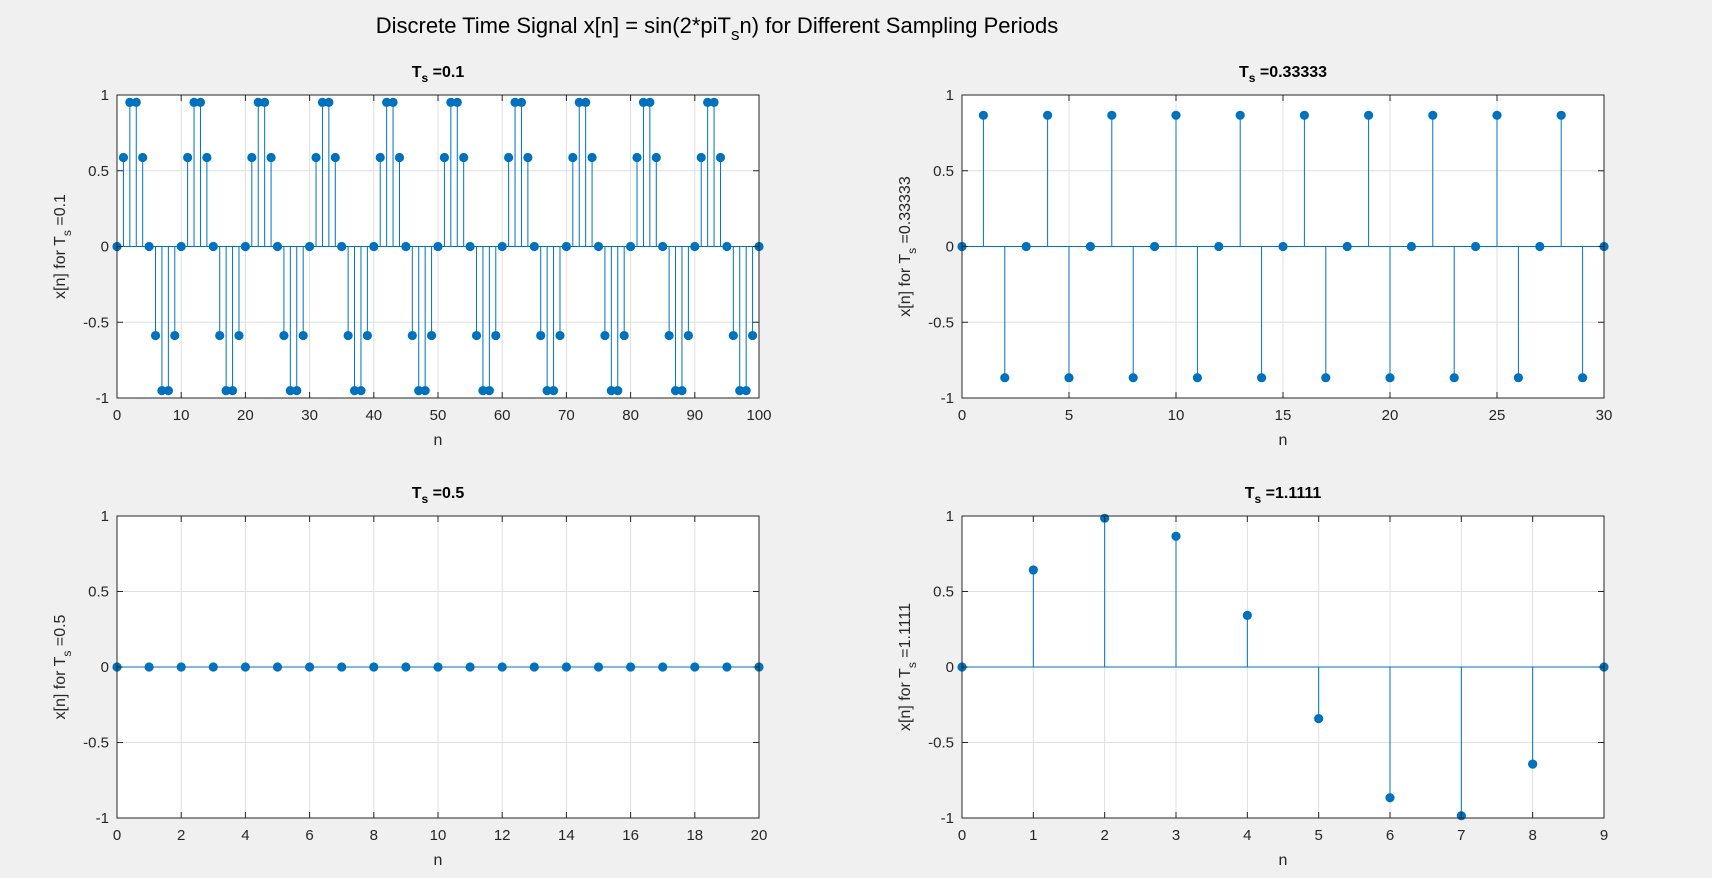  What do you see at coordinates (502, 835) in the screenshot?
I see `x-tick-label: 12` at bounding box center [502, 835].